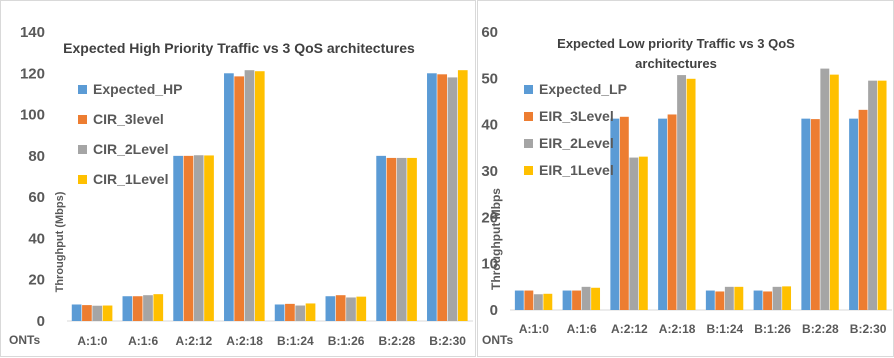 The image size is (894, 358). I want to click on bar-cir-3level-A:2:12, so click(188, 238).